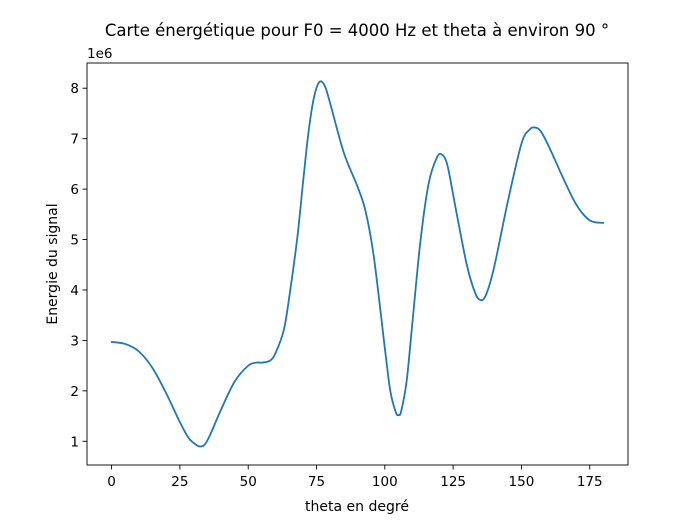 Image resolution: width=698 pixels, height=523 pixels. Describe the element at coordinates (99, 54) in the screenshot. I see `y-offset-label: 1e6` at that location.